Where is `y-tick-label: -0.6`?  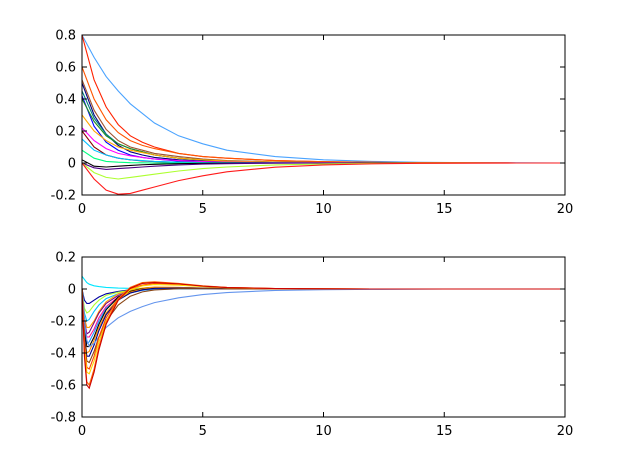
y-tick-label: -0.6 is located at coordinates (63, 386).